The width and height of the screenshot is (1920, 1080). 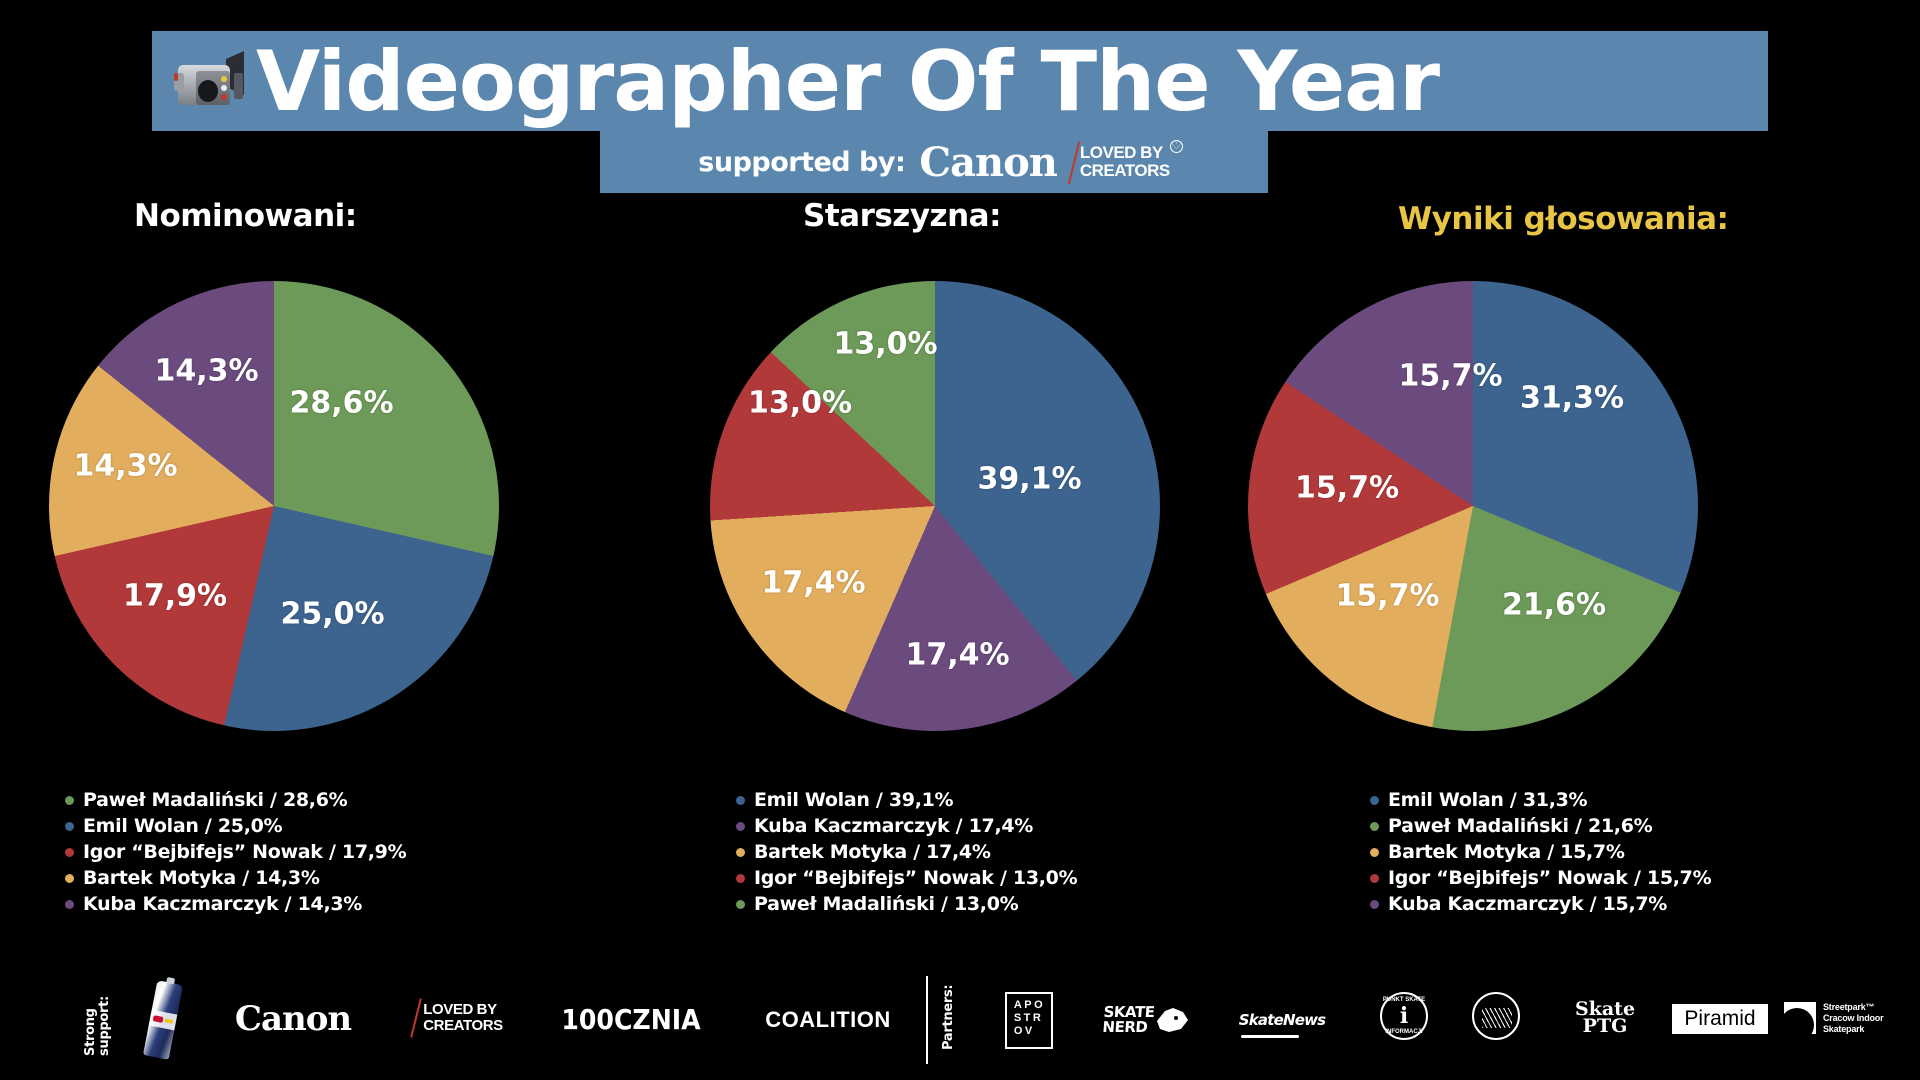 What do you see at coordinates (1800, 1018) in the screenshot?
I see `streetpark-mark-icon` at bounding box center [1800, 1018].